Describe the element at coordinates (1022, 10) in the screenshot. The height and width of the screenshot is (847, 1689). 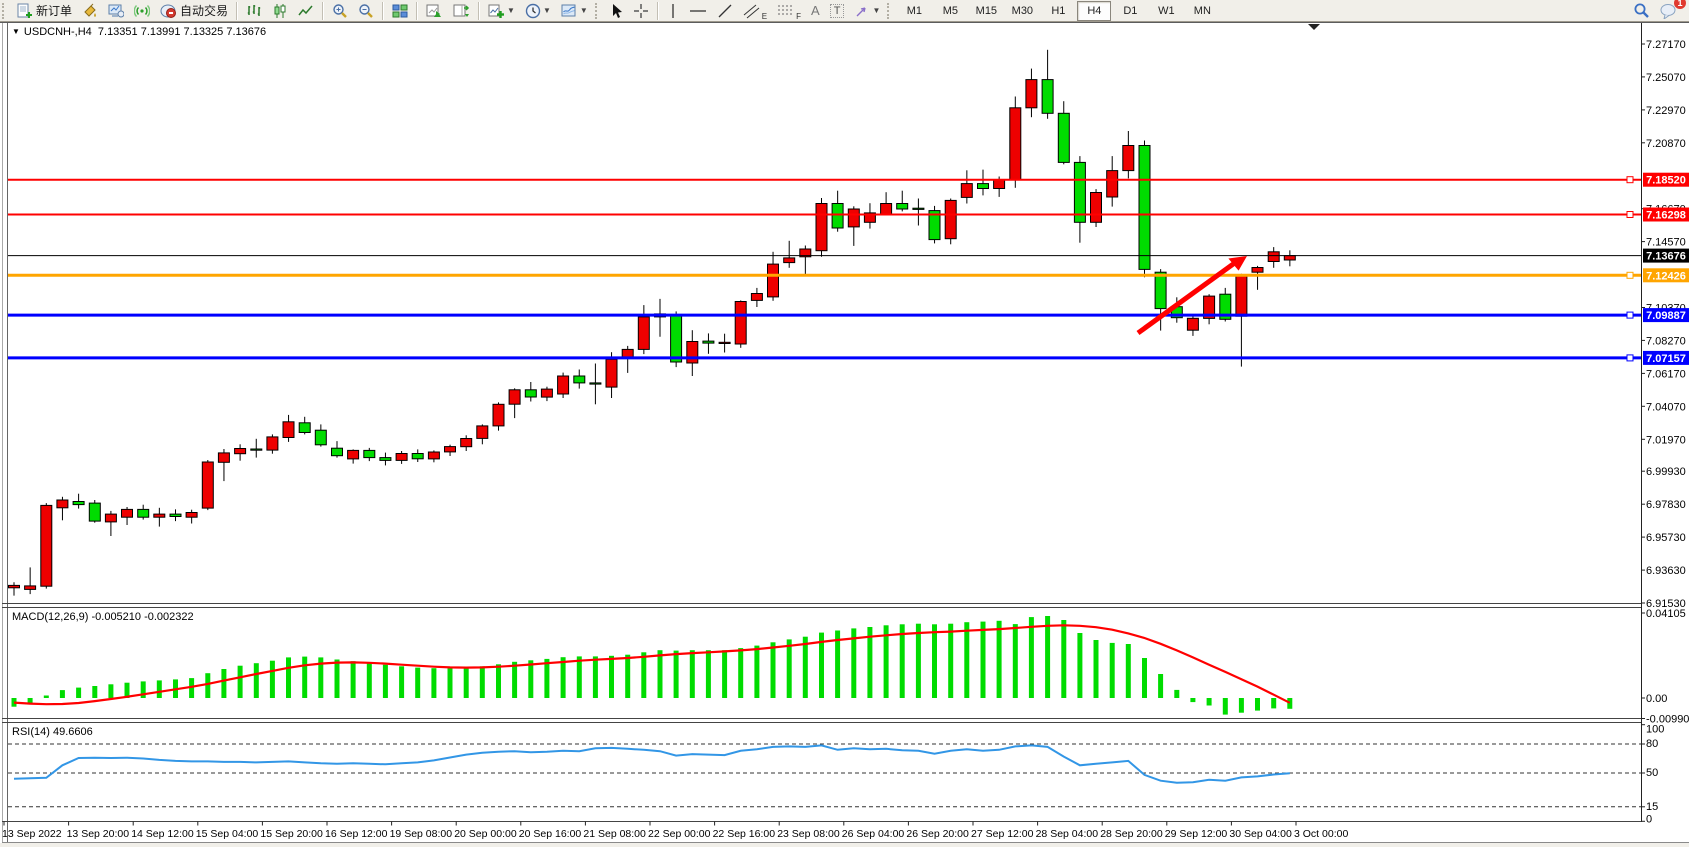
I see `timeframe-button-m30: M30` at that location.